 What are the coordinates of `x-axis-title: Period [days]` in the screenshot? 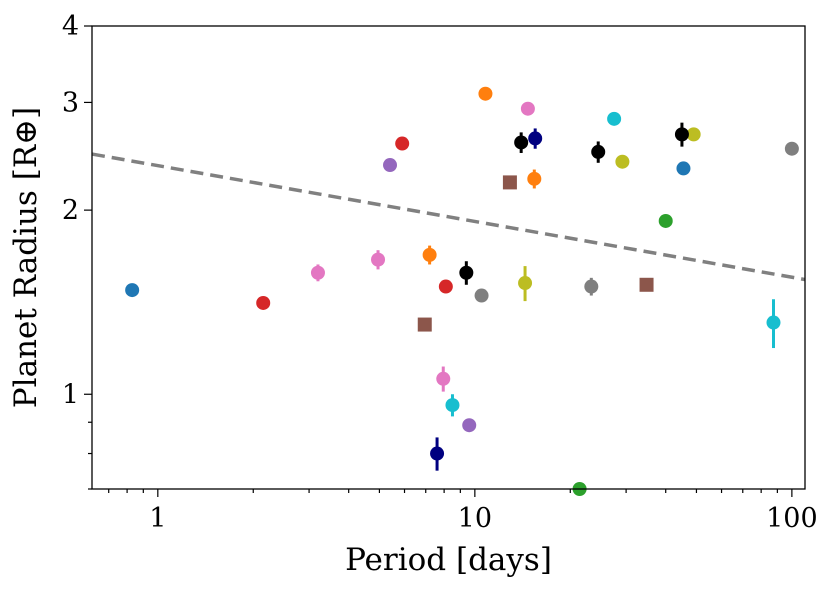 It's located at (448, 560).